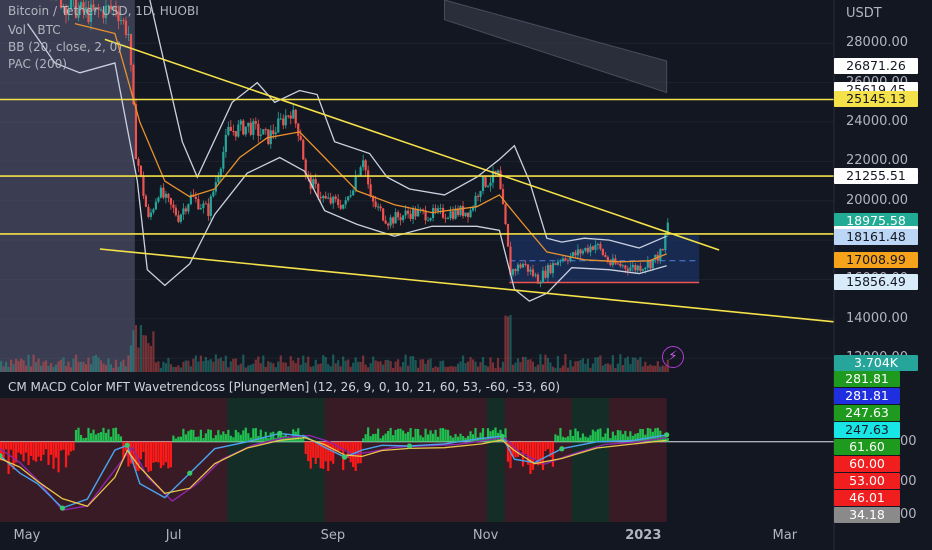  What do you see at coordinates (673, 357) in the screenshot?
I see `lightning-icon: ⚡` at bounding box center [673, 357].